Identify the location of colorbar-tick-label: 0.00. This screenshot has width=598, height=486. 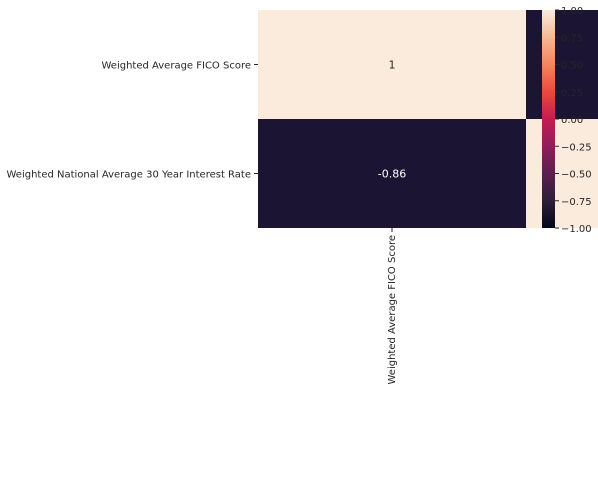
(572, 120).